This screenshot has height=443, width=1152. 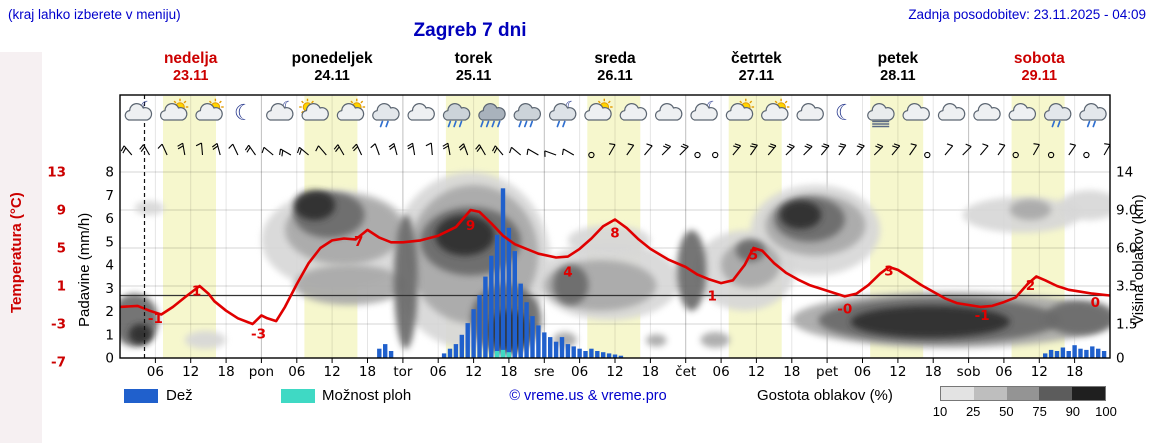 I want to click on temperature-tick: 9, so click(x=61, y=211).